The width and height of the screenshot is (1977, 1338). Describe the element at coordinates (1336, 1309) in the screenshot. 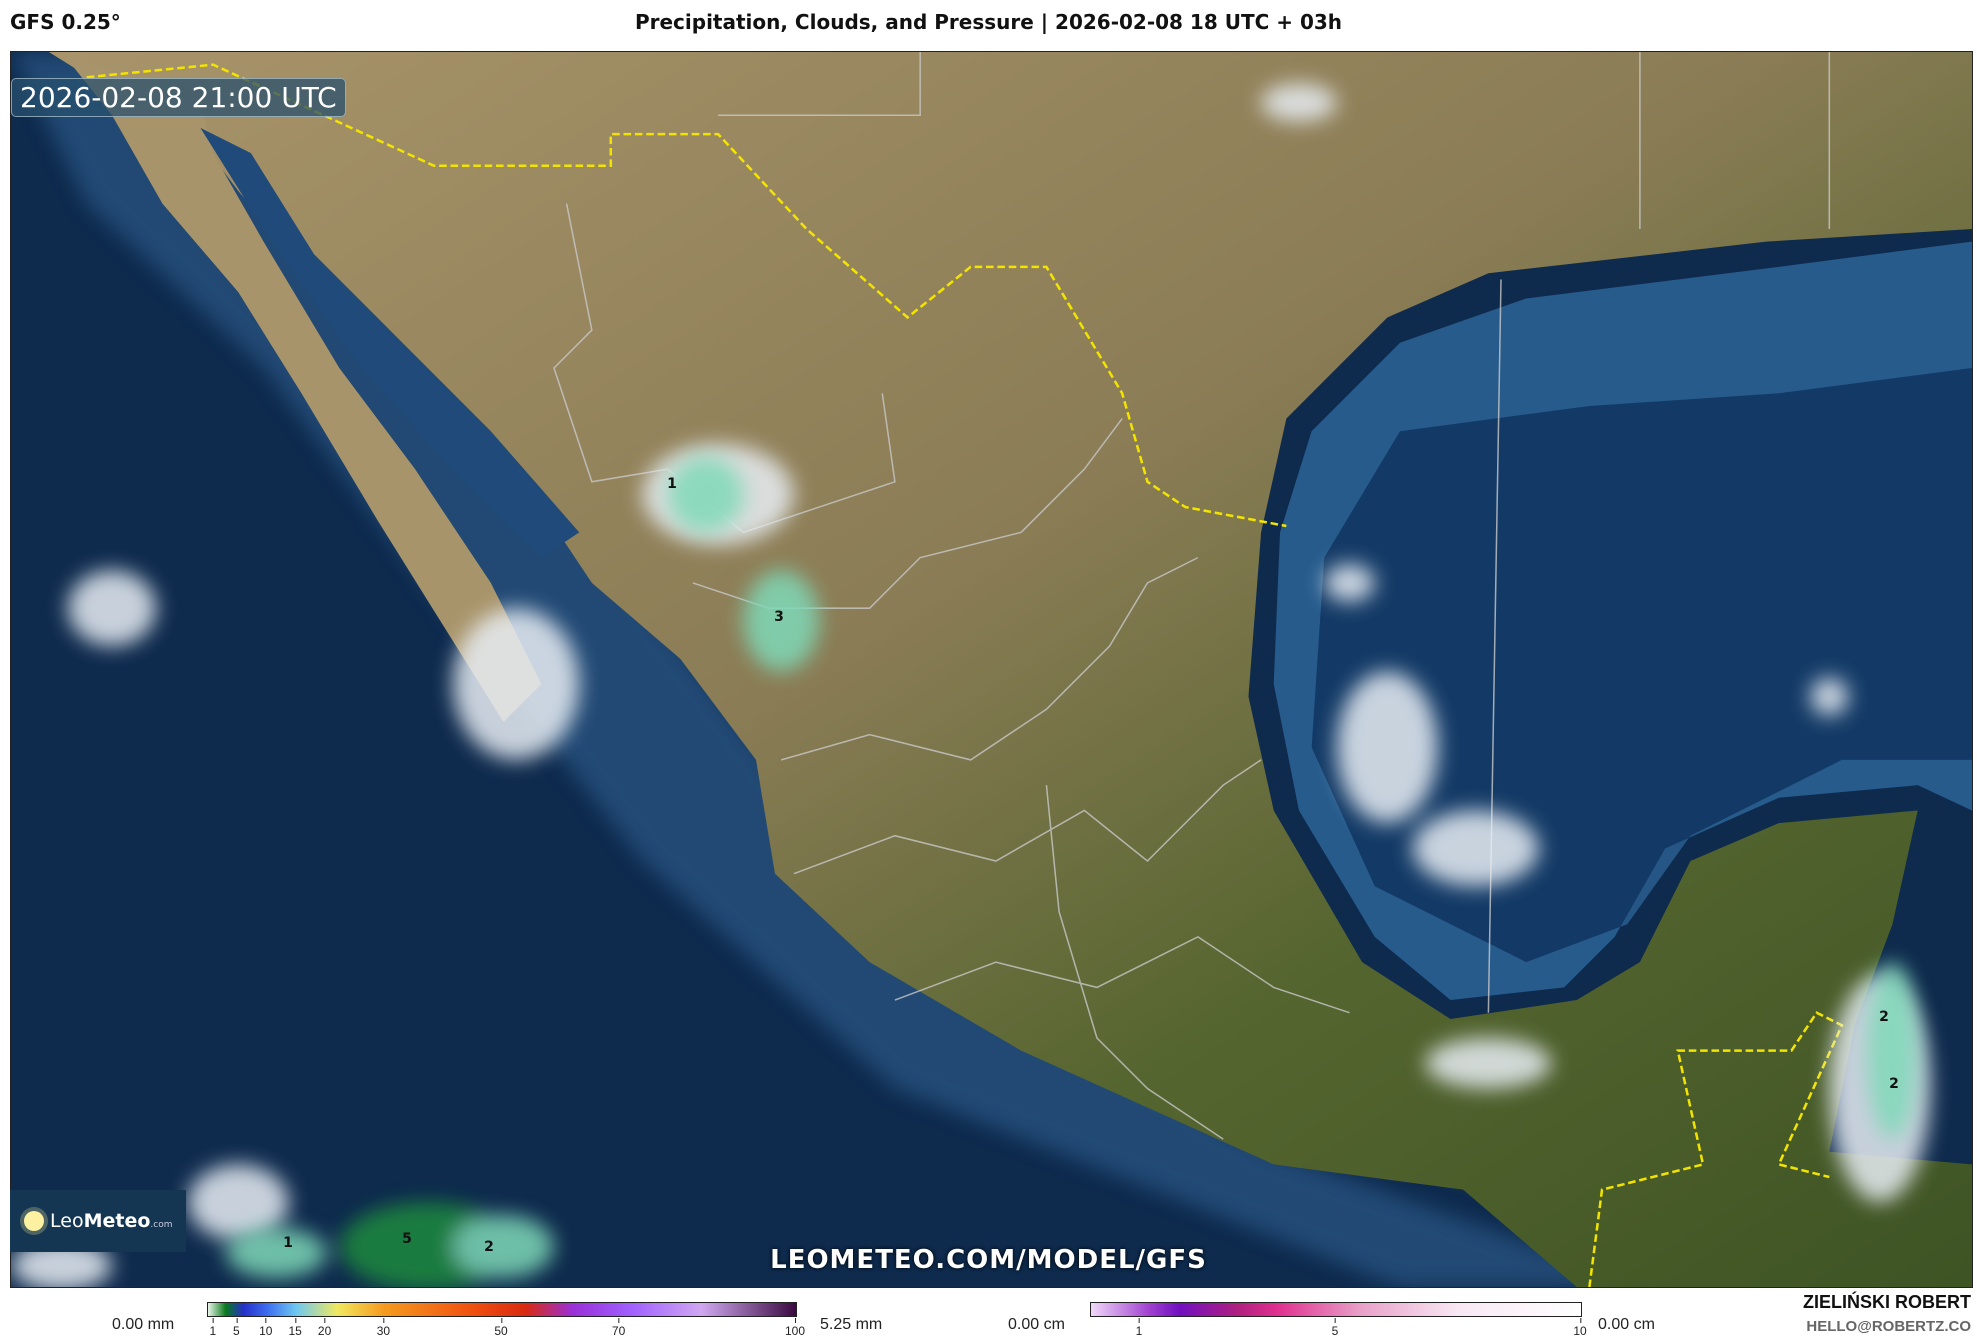

I see `snow-colorbar` at that location.